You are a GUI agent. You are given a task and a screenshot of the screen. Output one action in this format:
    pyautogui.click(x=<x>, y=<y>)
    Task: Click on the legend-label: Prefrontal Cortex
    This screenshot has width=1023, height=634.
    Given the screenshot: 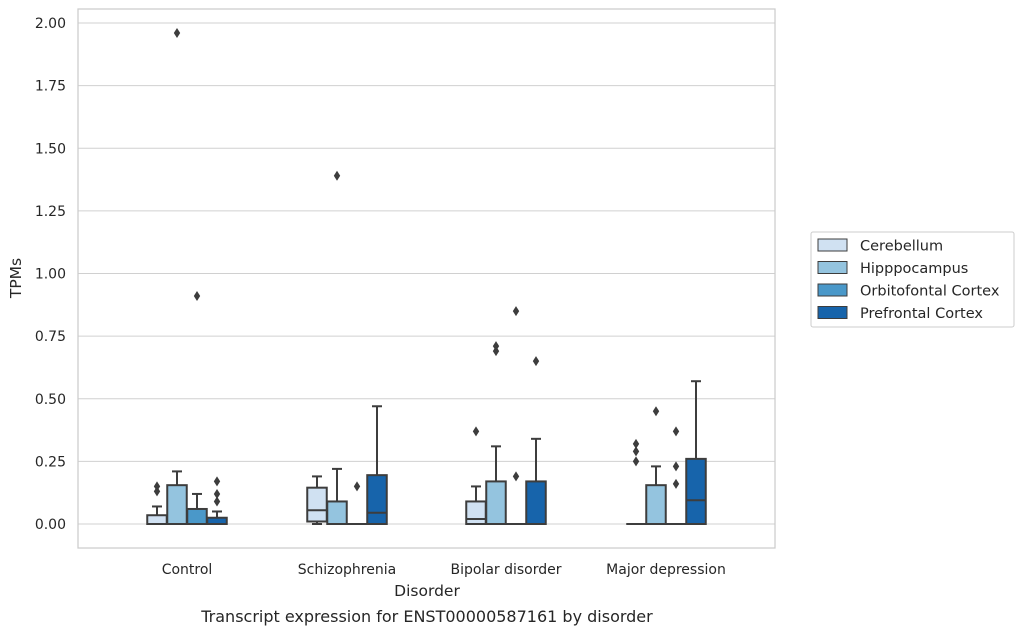 What is the action you would take?
    pyautogui.click(x=921, y=314)
    